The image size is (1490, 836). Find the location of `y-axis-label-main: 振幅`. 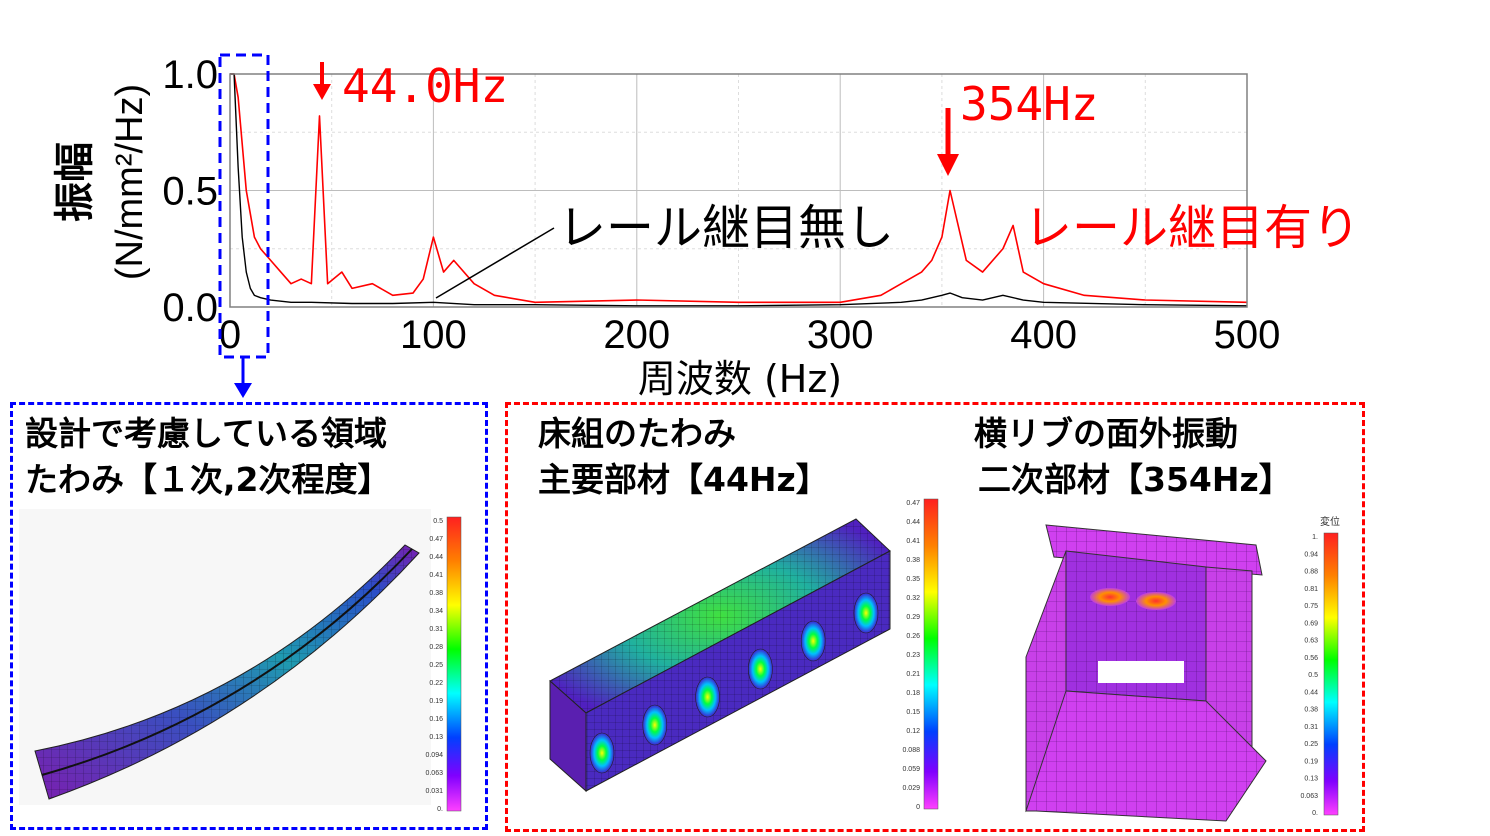

y-axis-label-main: 振幅 is located at coordinates (75, 182).